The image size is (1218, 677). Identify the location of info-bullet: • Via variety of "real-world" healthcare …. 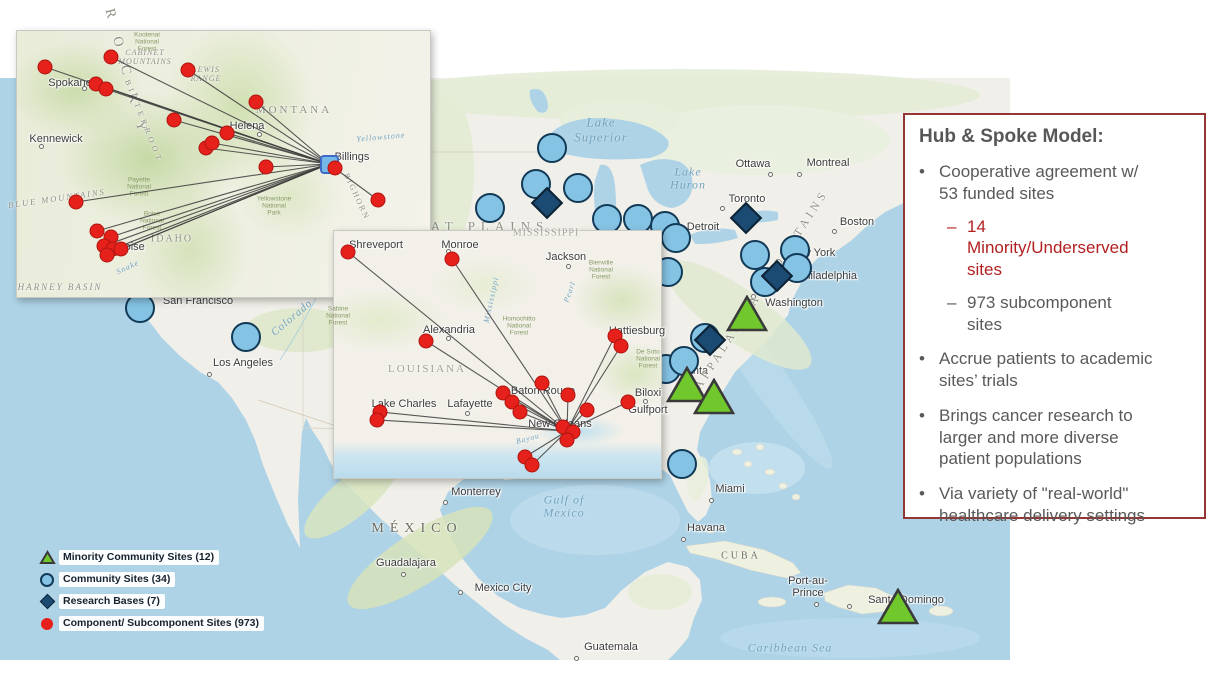
(1055, 505).